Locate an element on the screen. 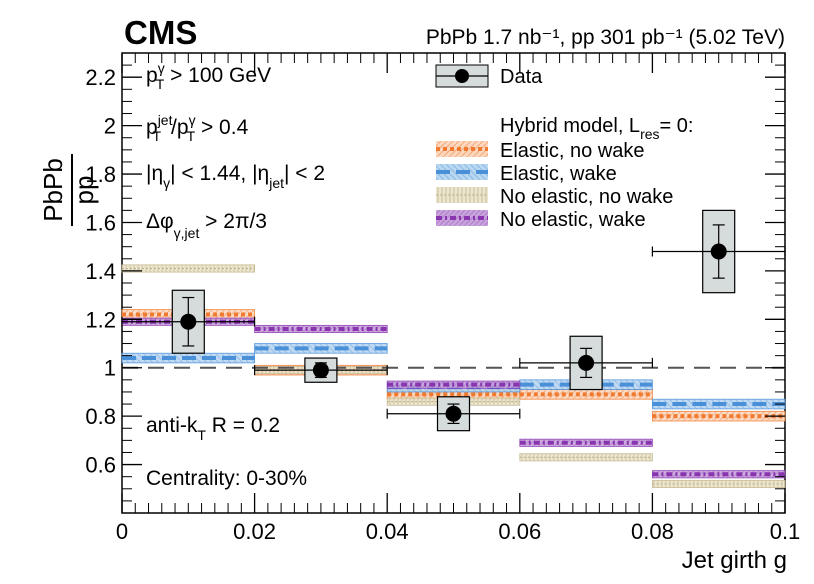 This screenshot has height=584, width=814. x-axis-title: Jet girth g is located at coordinates (734, 560).